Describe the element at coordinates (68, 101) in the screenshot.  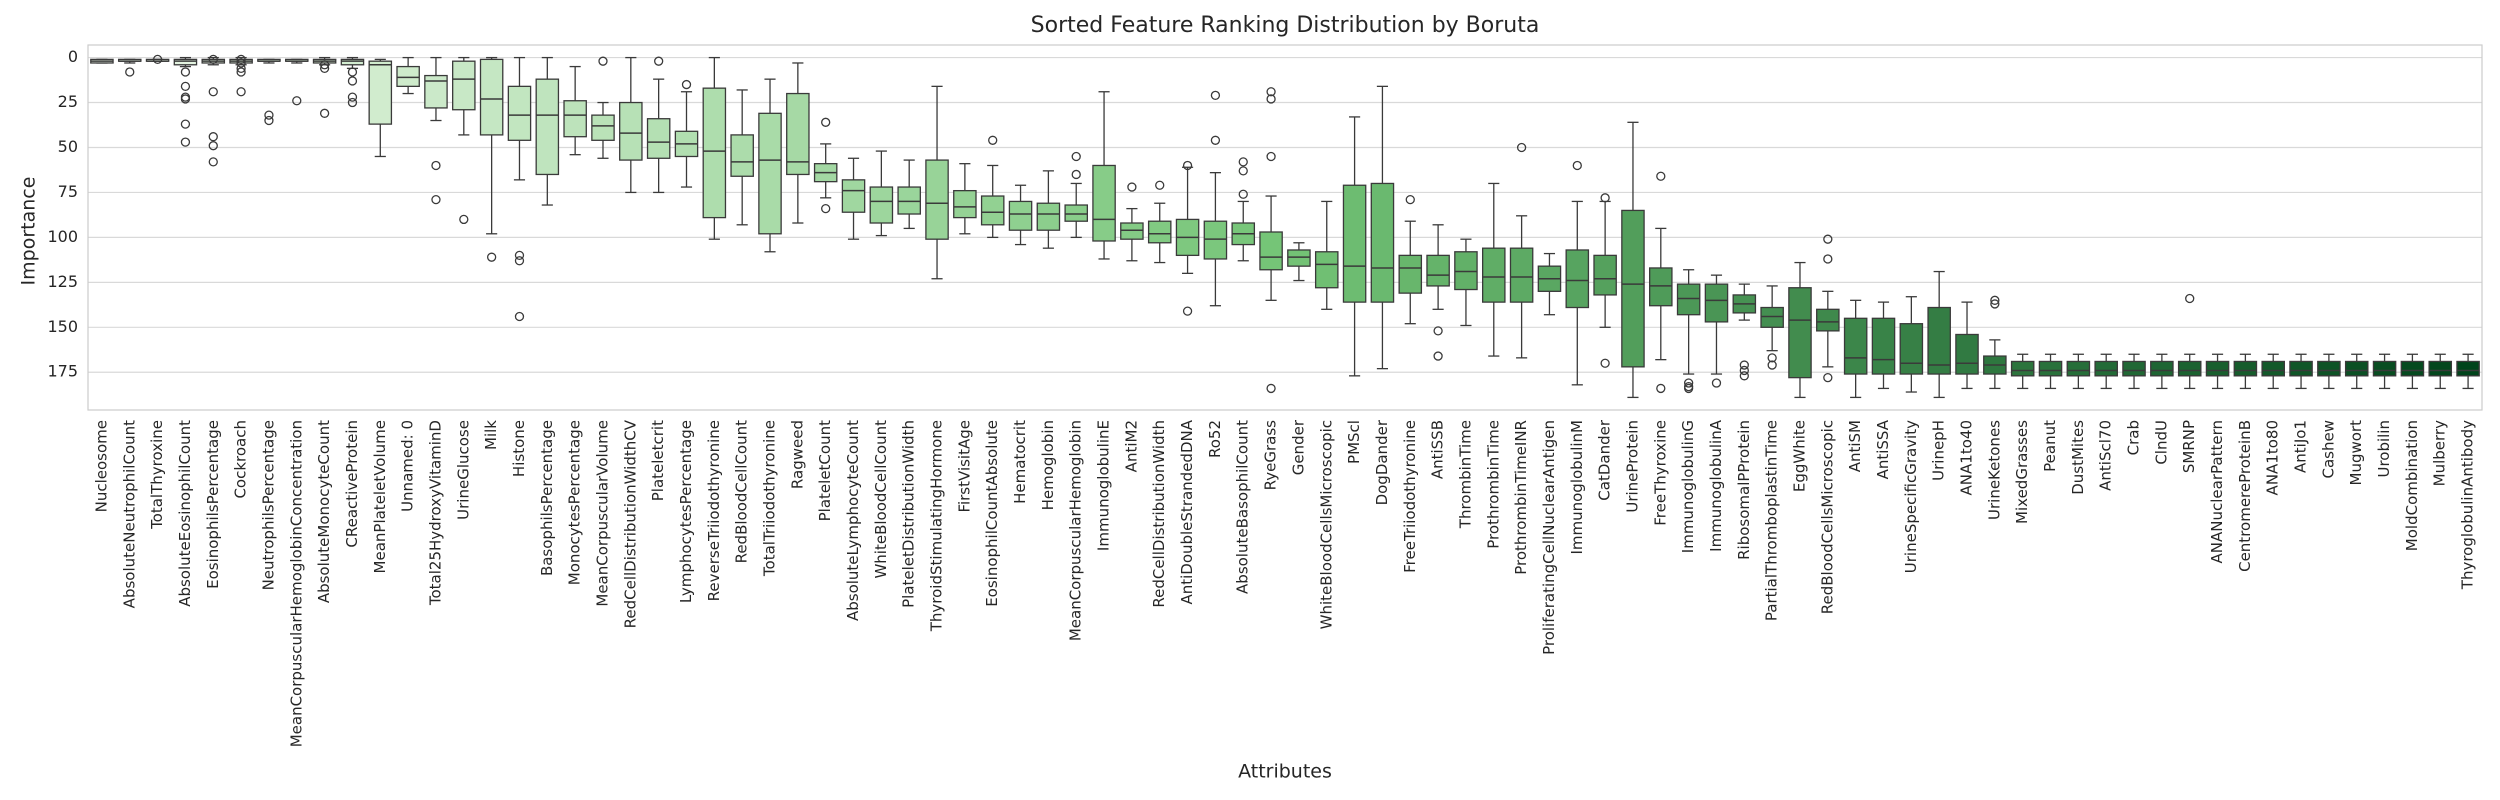
I see `y-tick-label: 25` at that location.